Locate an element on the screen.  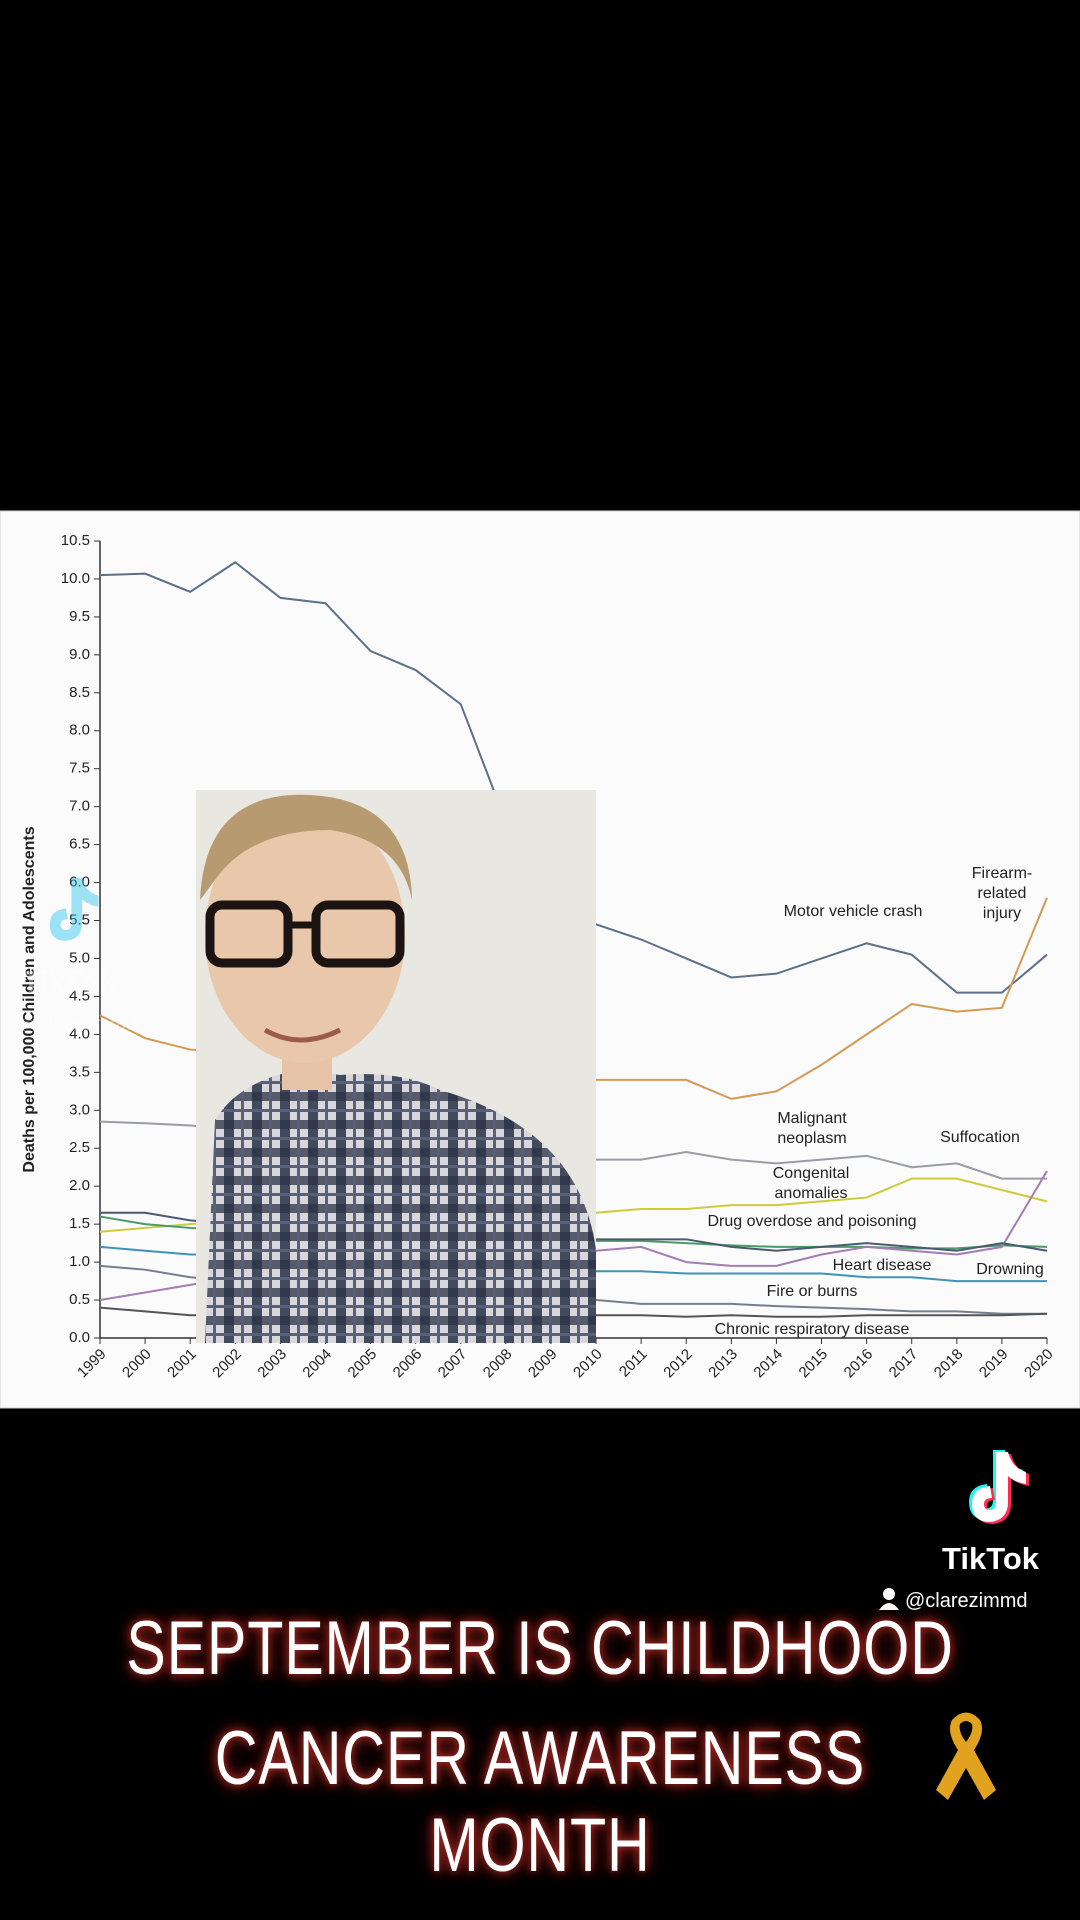
y-tick-label: 10.5 is located at coordinates (75, 540).